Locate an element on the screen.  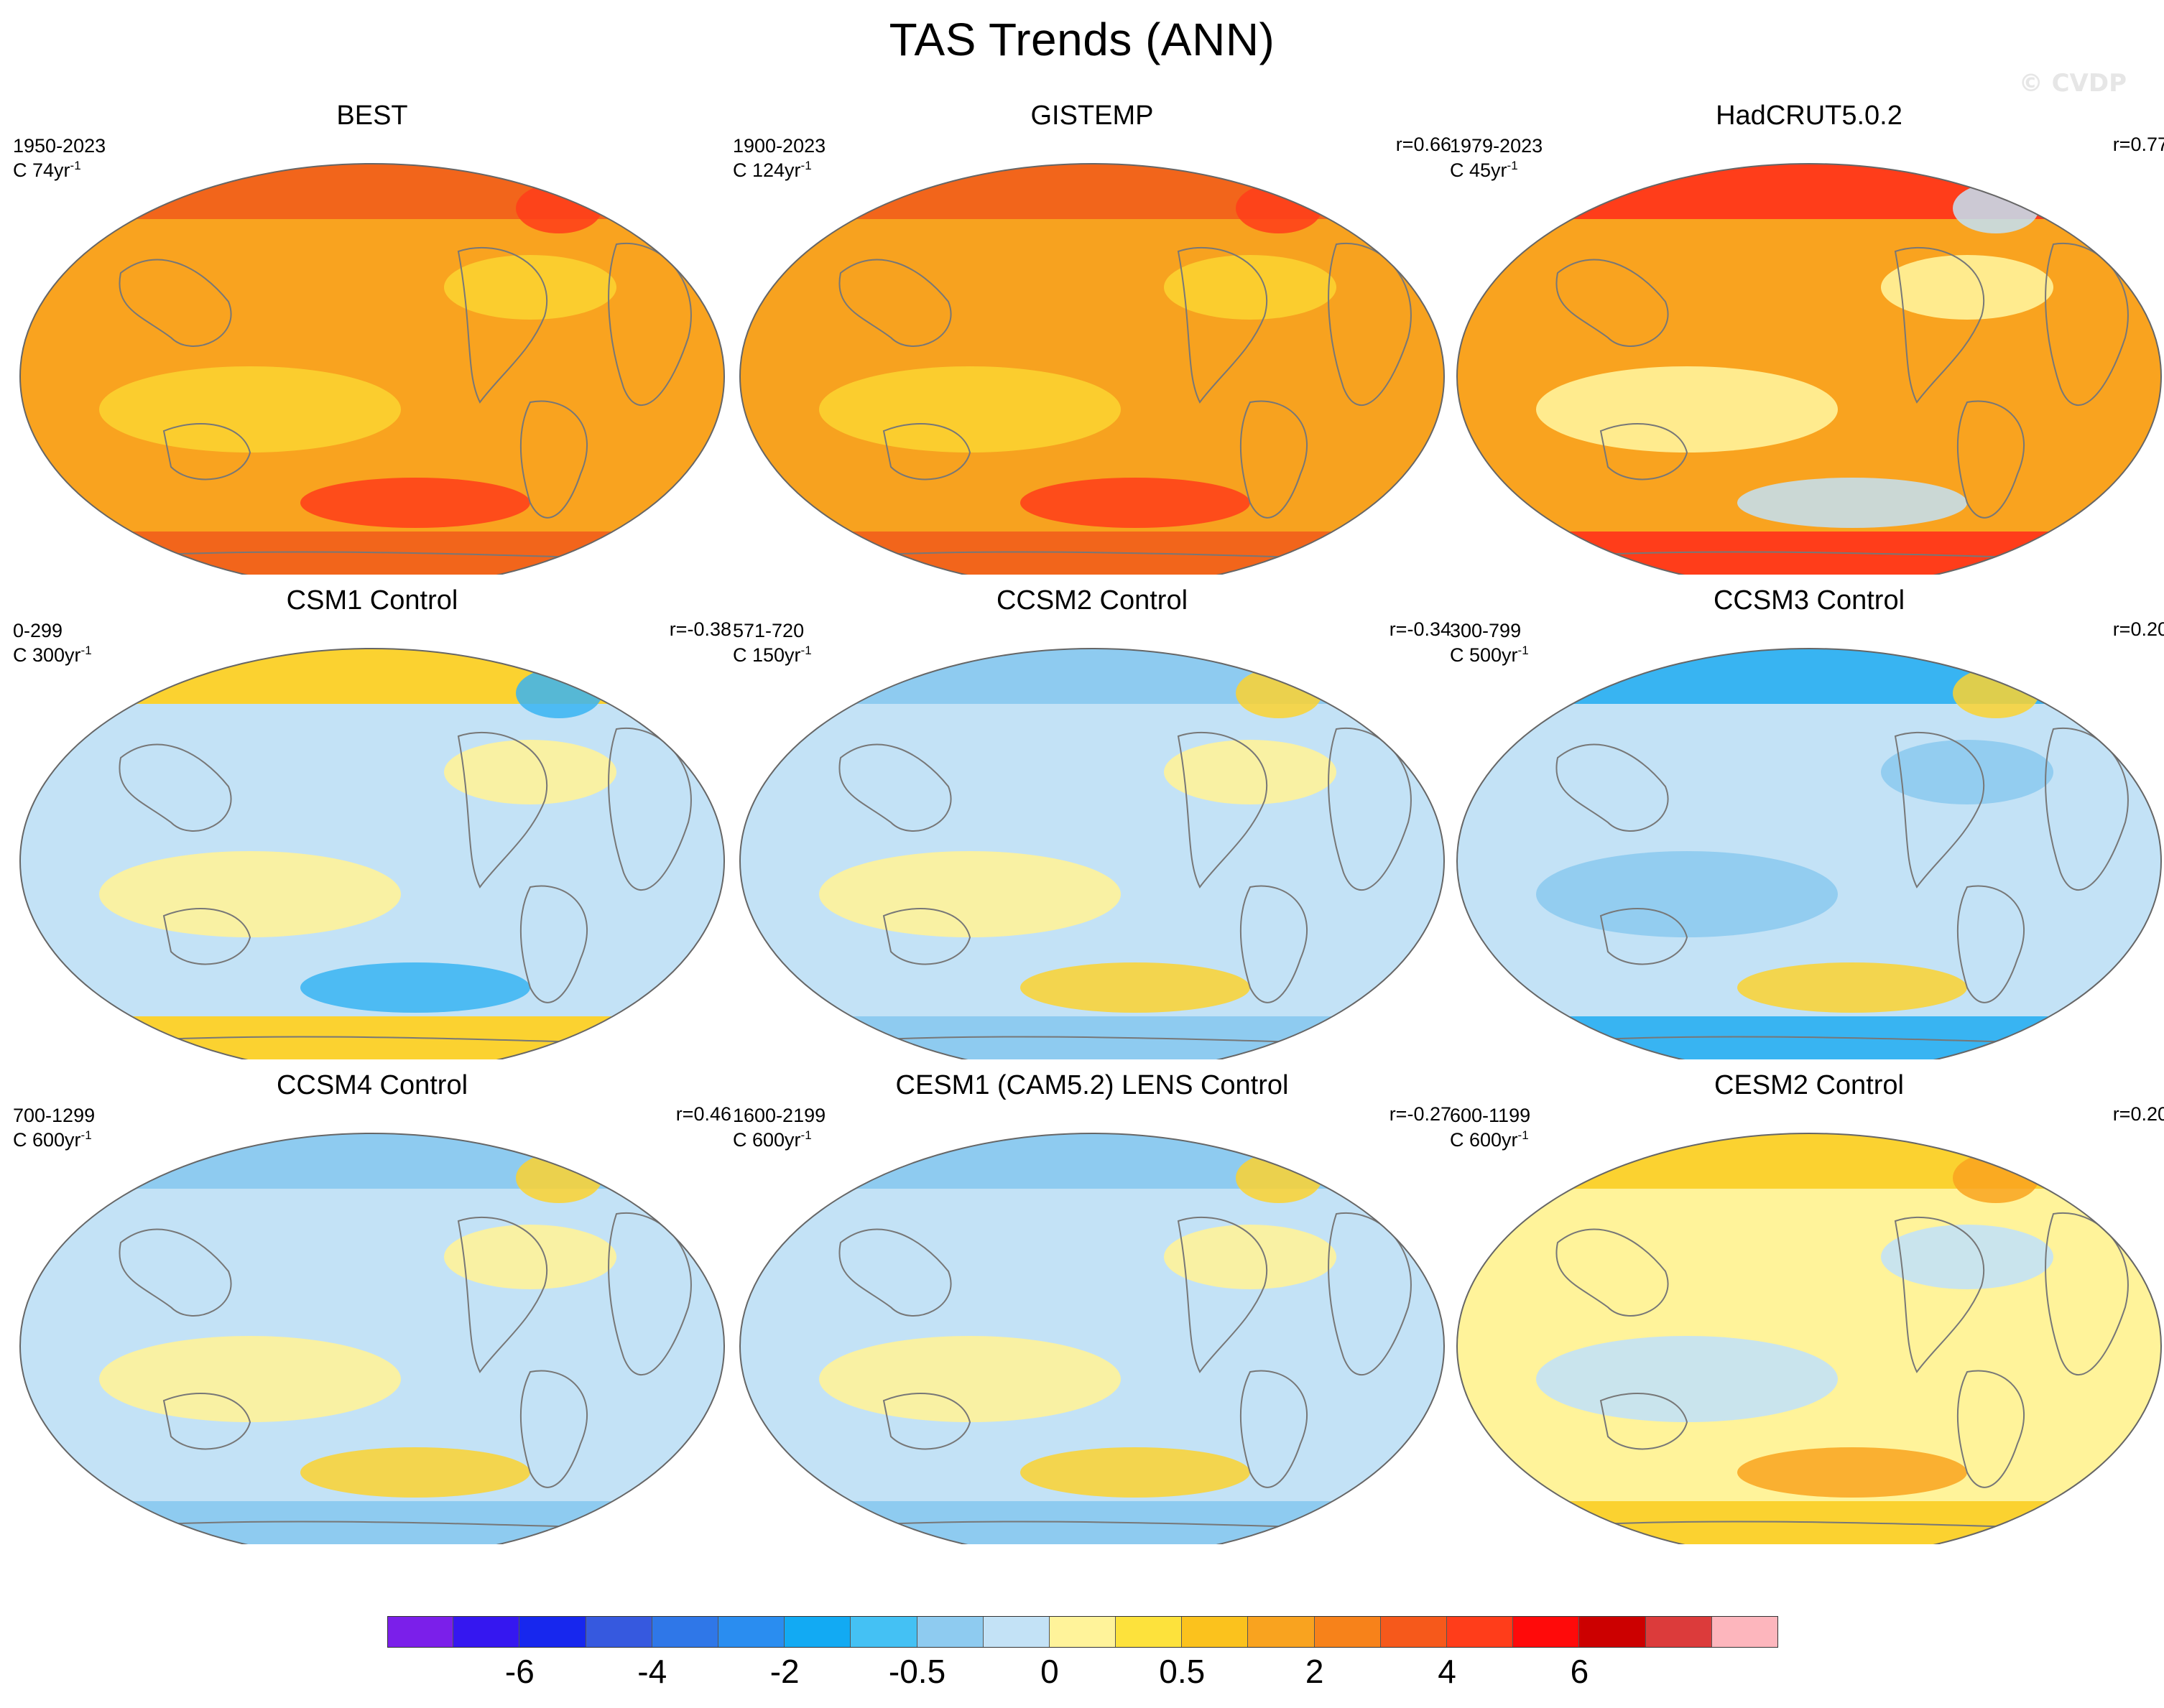
colorbar is located at coordinates (1082, 1632).